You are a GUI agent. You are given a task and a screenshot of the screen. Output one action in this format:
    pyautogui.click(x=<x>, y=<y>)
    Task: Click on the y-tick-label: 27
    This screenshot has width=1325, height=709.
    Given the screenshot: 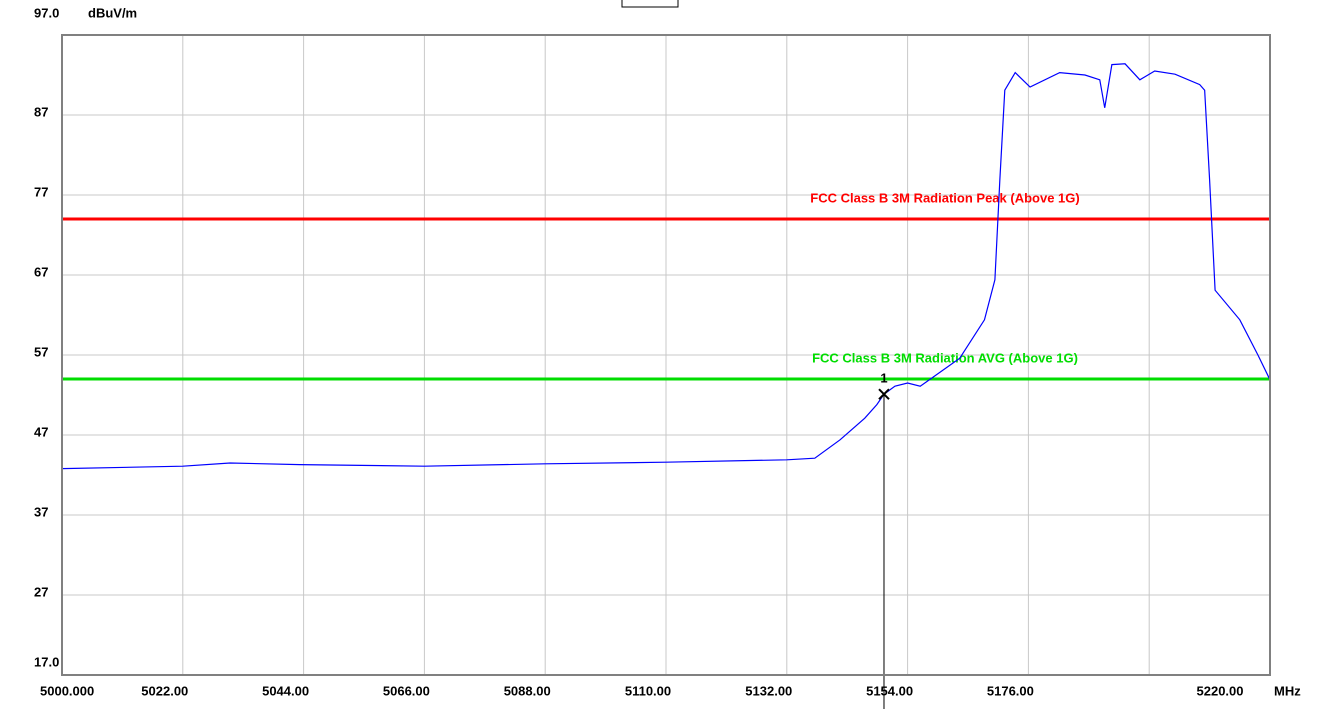 What is the action you would take?
    pyautogui.click(x=41, y=591)
    